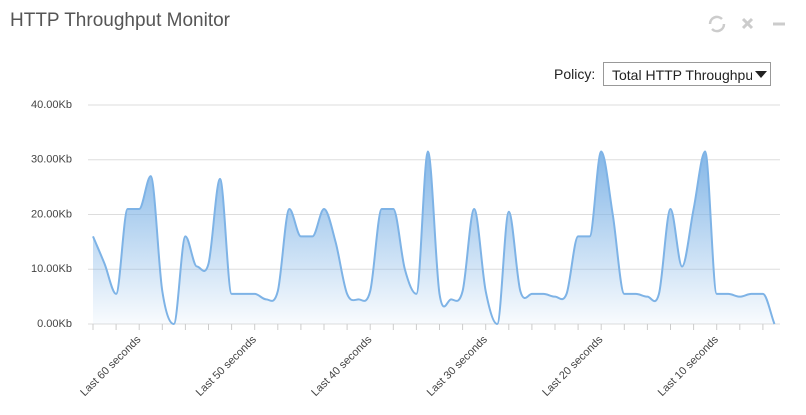  What do you see at coordinates (51, 269) in the screenshot?
I see `y-tick-label: 10.00Kb` at bounding box center [51, 269].